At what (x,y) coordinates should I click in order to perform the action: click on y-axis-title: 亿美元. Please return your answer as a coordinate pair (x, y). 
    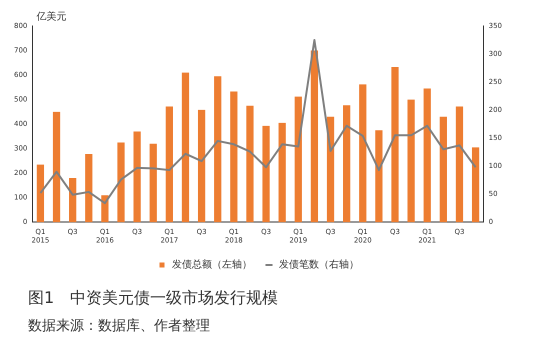
    Looking at the image, I should click on (50, 16).